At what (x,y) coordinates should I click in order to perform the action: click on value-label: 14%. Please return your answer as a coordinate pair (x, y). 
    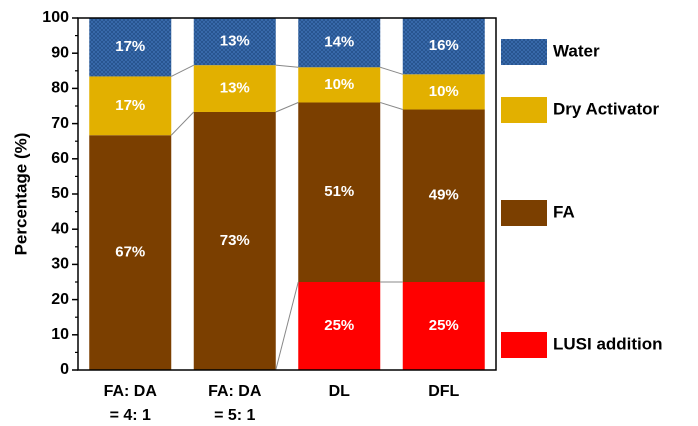
    Looking at the image, I should click on (339, 42).